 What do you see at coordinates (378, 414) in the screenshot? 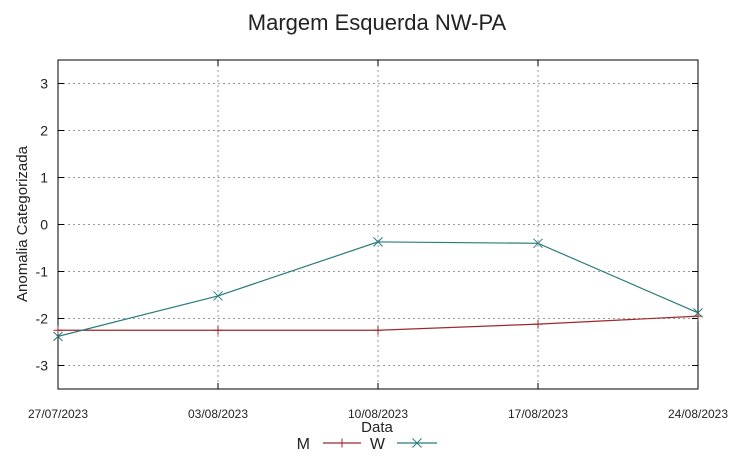
I see `x-tick-label: 10/08/2023` at bounding box center [378, 414].